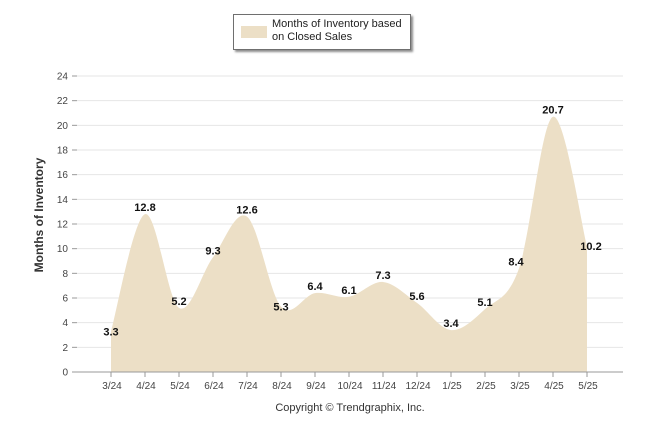 The width and height of the screenshot is (646, 434). I want to click on data-label: 9.3, so click(212, 251).